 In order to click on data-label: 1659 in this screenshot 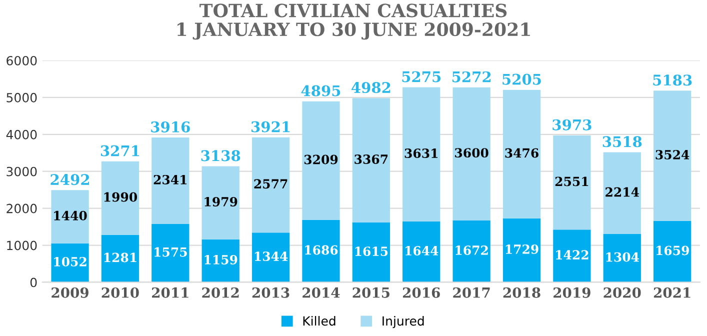, I will do `click(672, 251)`.